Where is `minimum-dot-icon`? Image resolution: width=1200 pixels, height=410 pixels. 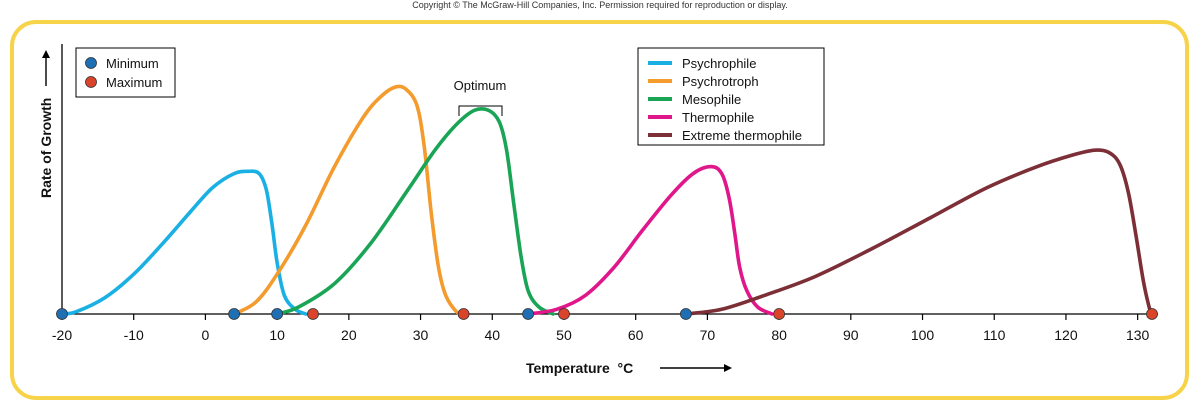 minimum-dot-icon is located at coordinates (91, 63).